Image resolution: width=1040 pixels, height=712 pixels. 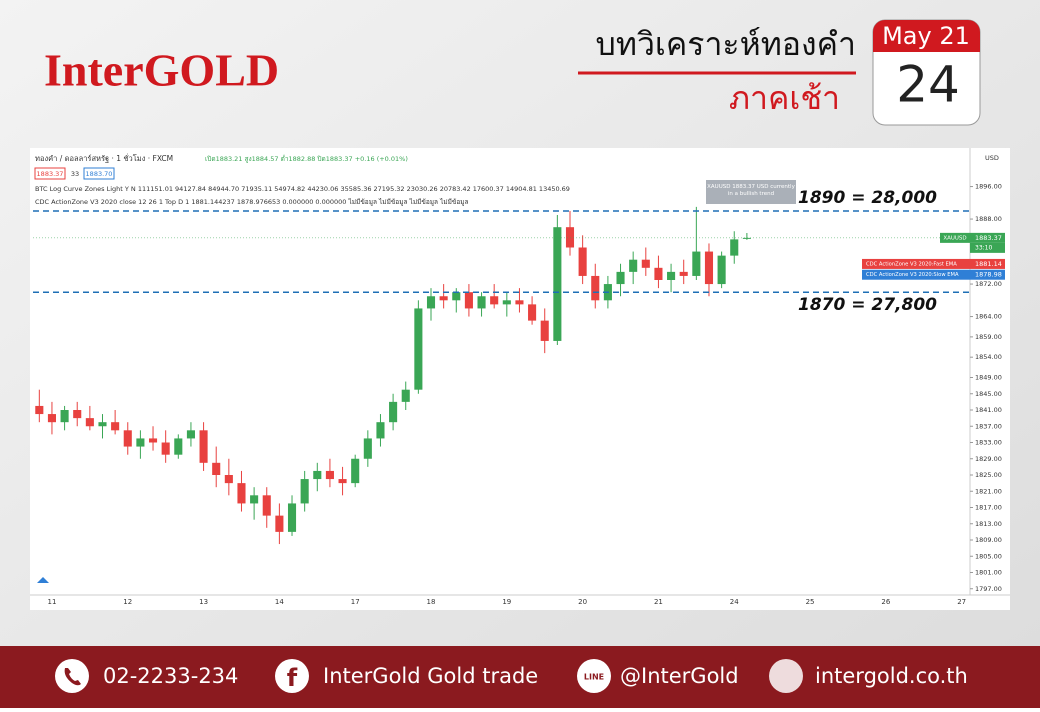 What do you see at coordinates (784, 98) in the screenshot?
I see `header-subtitle: ภาคเช้า` at bounding box center [784, 98].